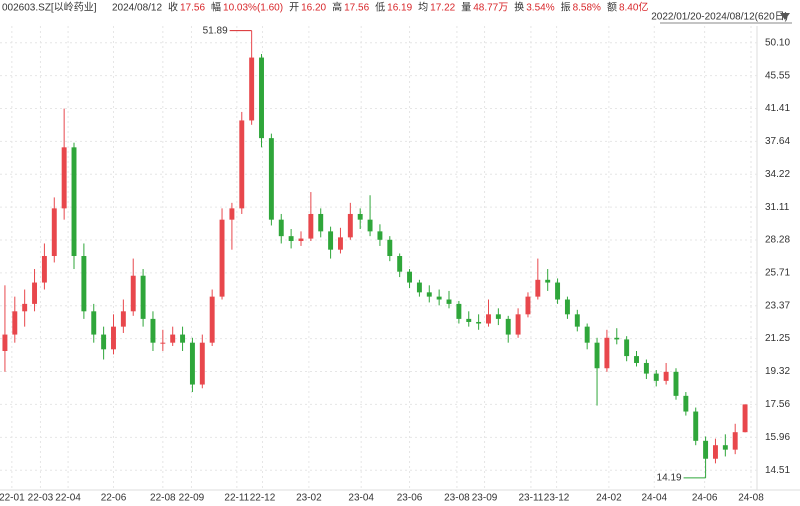 This screenshot has height=506, width=800. I want to click on max-label: 51.89, so click(215, 30).